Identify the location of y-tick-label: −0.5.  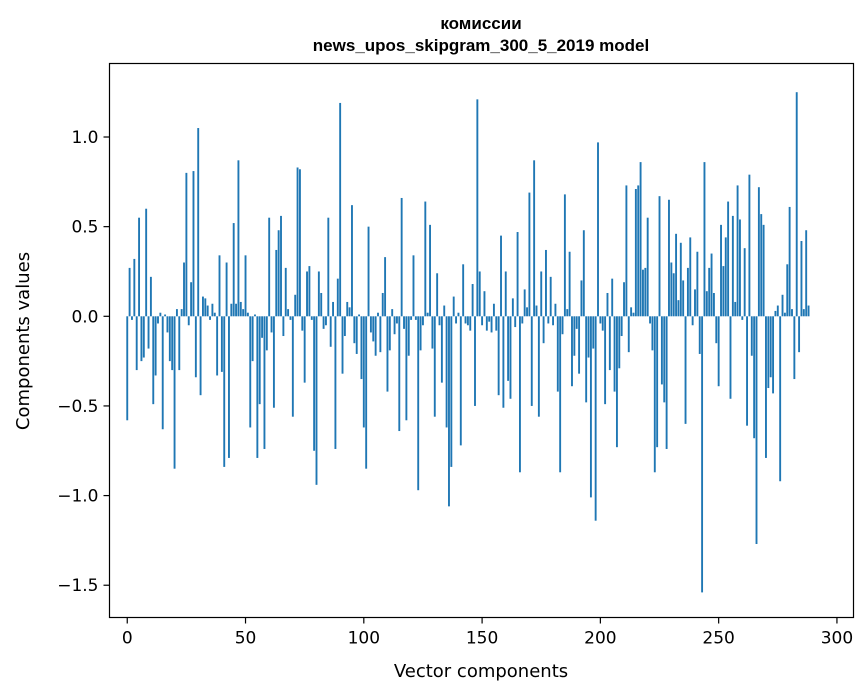
(77, 407).